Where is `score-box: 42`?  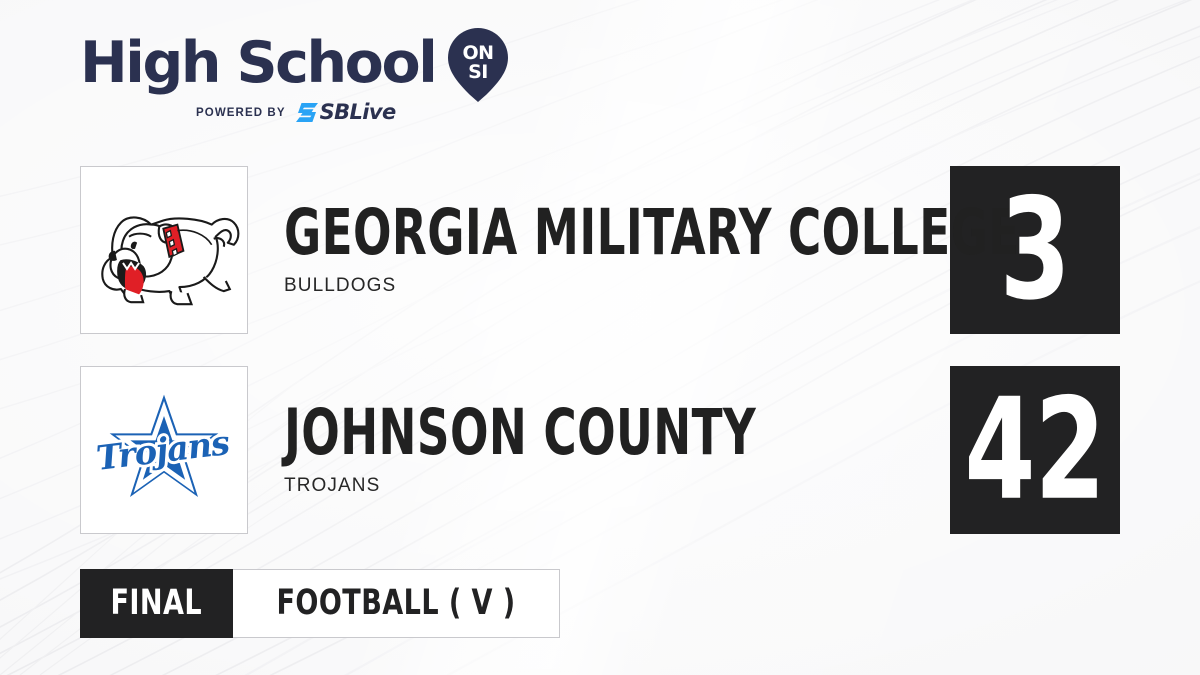 score-box: 42 is located at coordinates (1035, 450).